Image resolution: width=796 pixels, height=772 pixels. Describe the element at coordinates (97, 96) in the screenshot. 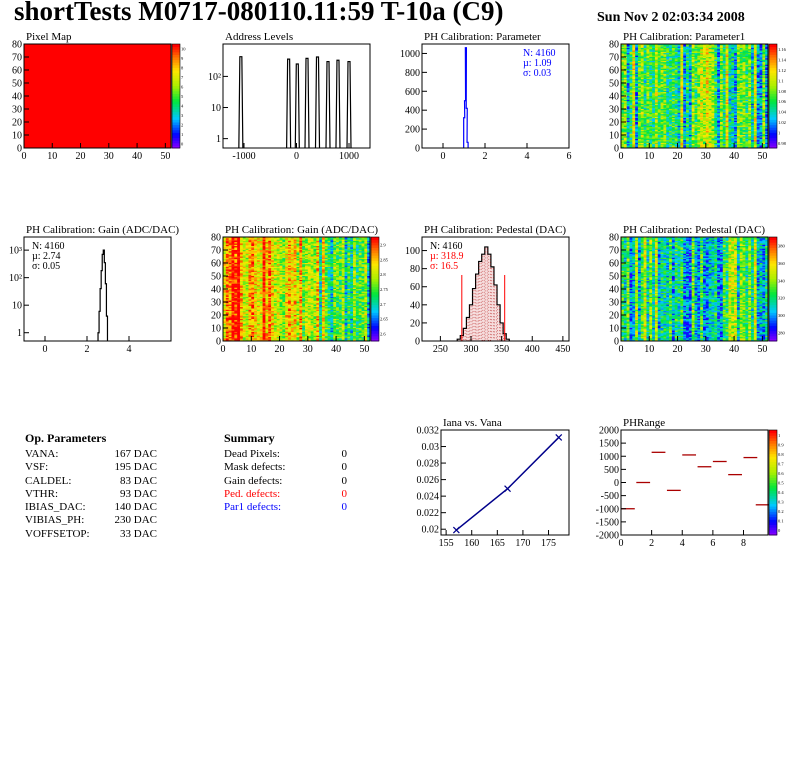

I see `heatmap-fill` at that location.